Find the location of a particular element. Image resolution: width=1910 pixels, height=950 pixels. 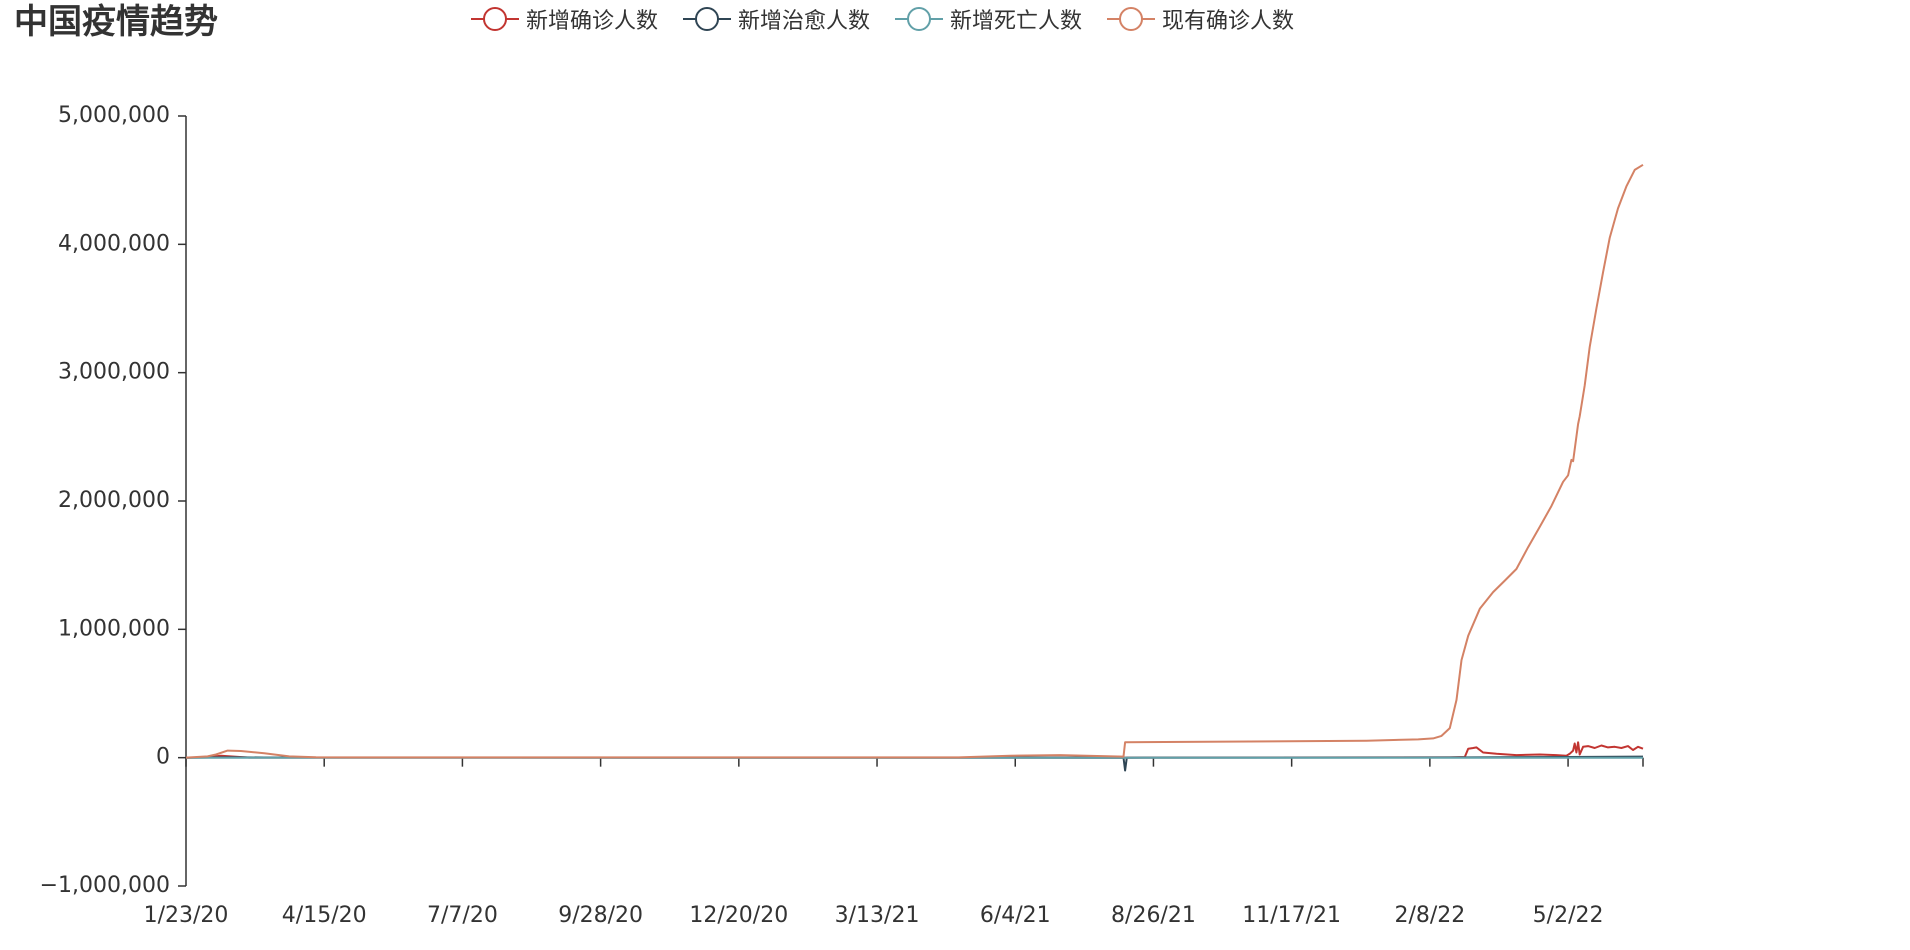

y-tick-label: 1,000,000 is located at coordinates (114, 628).